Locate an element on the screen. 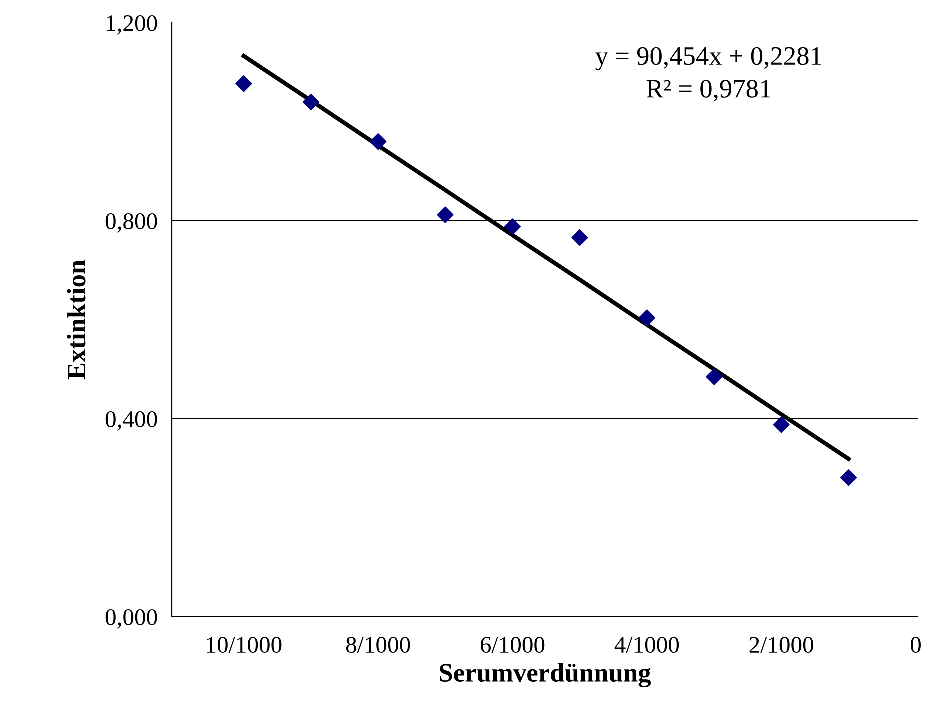 The image size is (928, 719). y-tick-label: 1,200 is located at coordinates (132, 25).